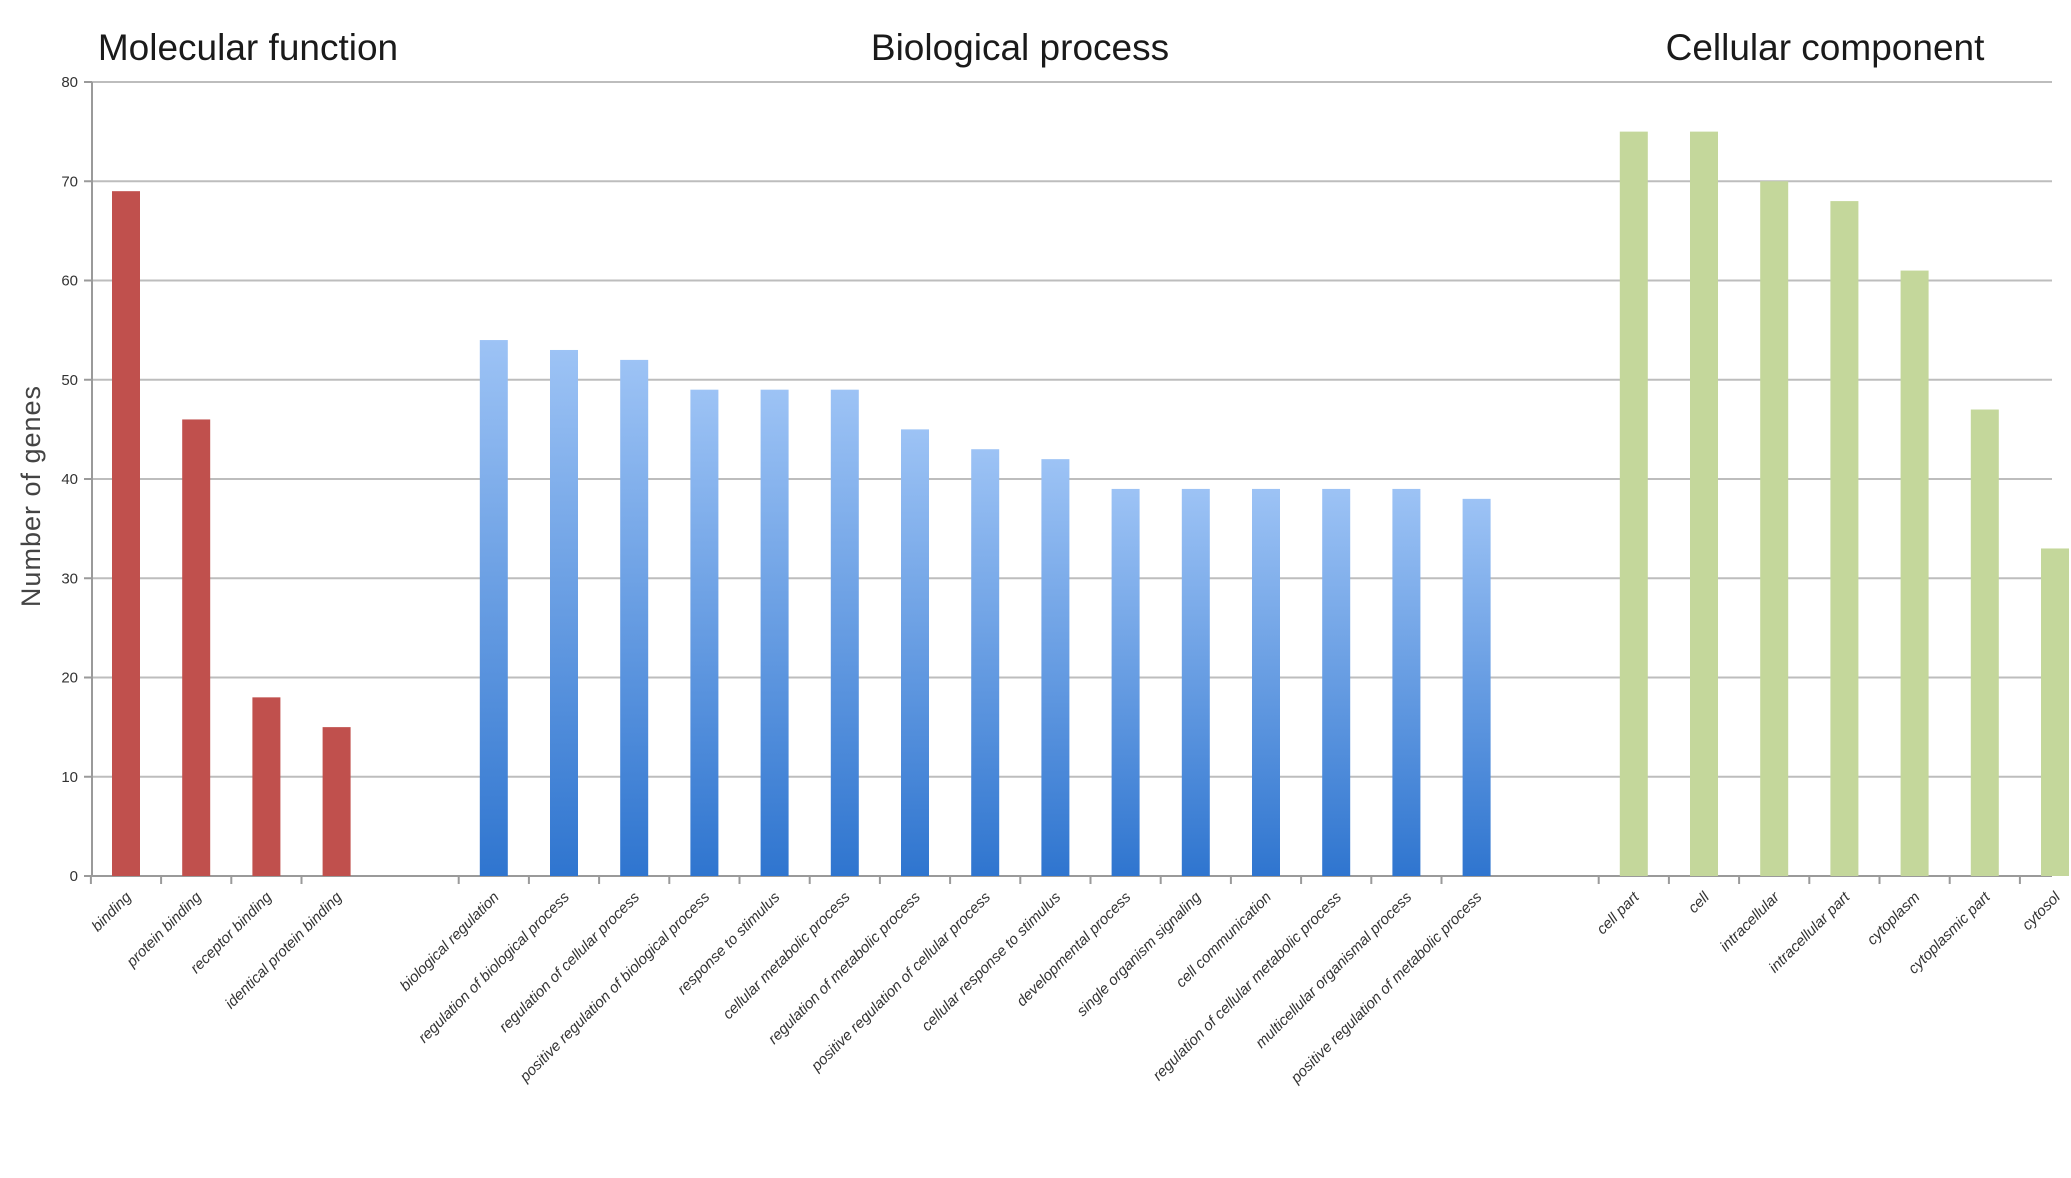 Image resolution: width=2071 pixels, height=1178 pixels. I want to click on category-label: cellular response to stimulus, so click(991, 961).